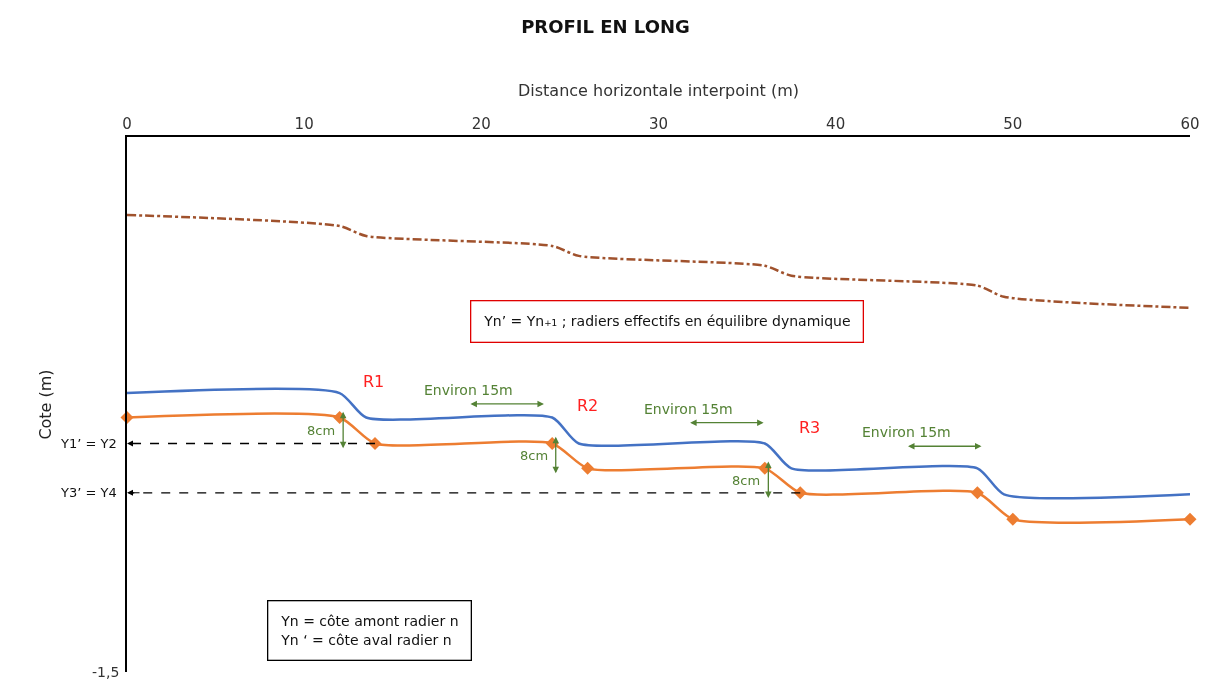 Image resolution: width=1211 pixels, height=690 pixels. I want to click on annotation: R2, so click(588, 405).